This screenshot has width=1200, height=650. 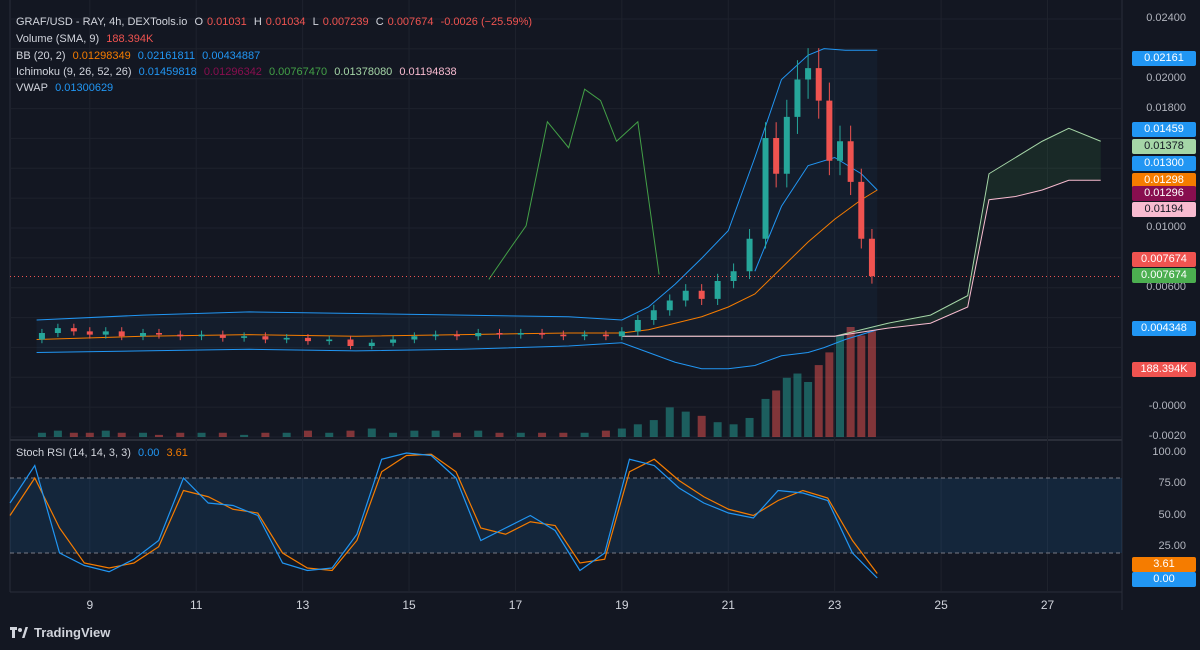 What do you see at coordinates (1164, 129) in the screenshot?
I see `price-tag: 0.01459` at bounding box center [1164, 129].